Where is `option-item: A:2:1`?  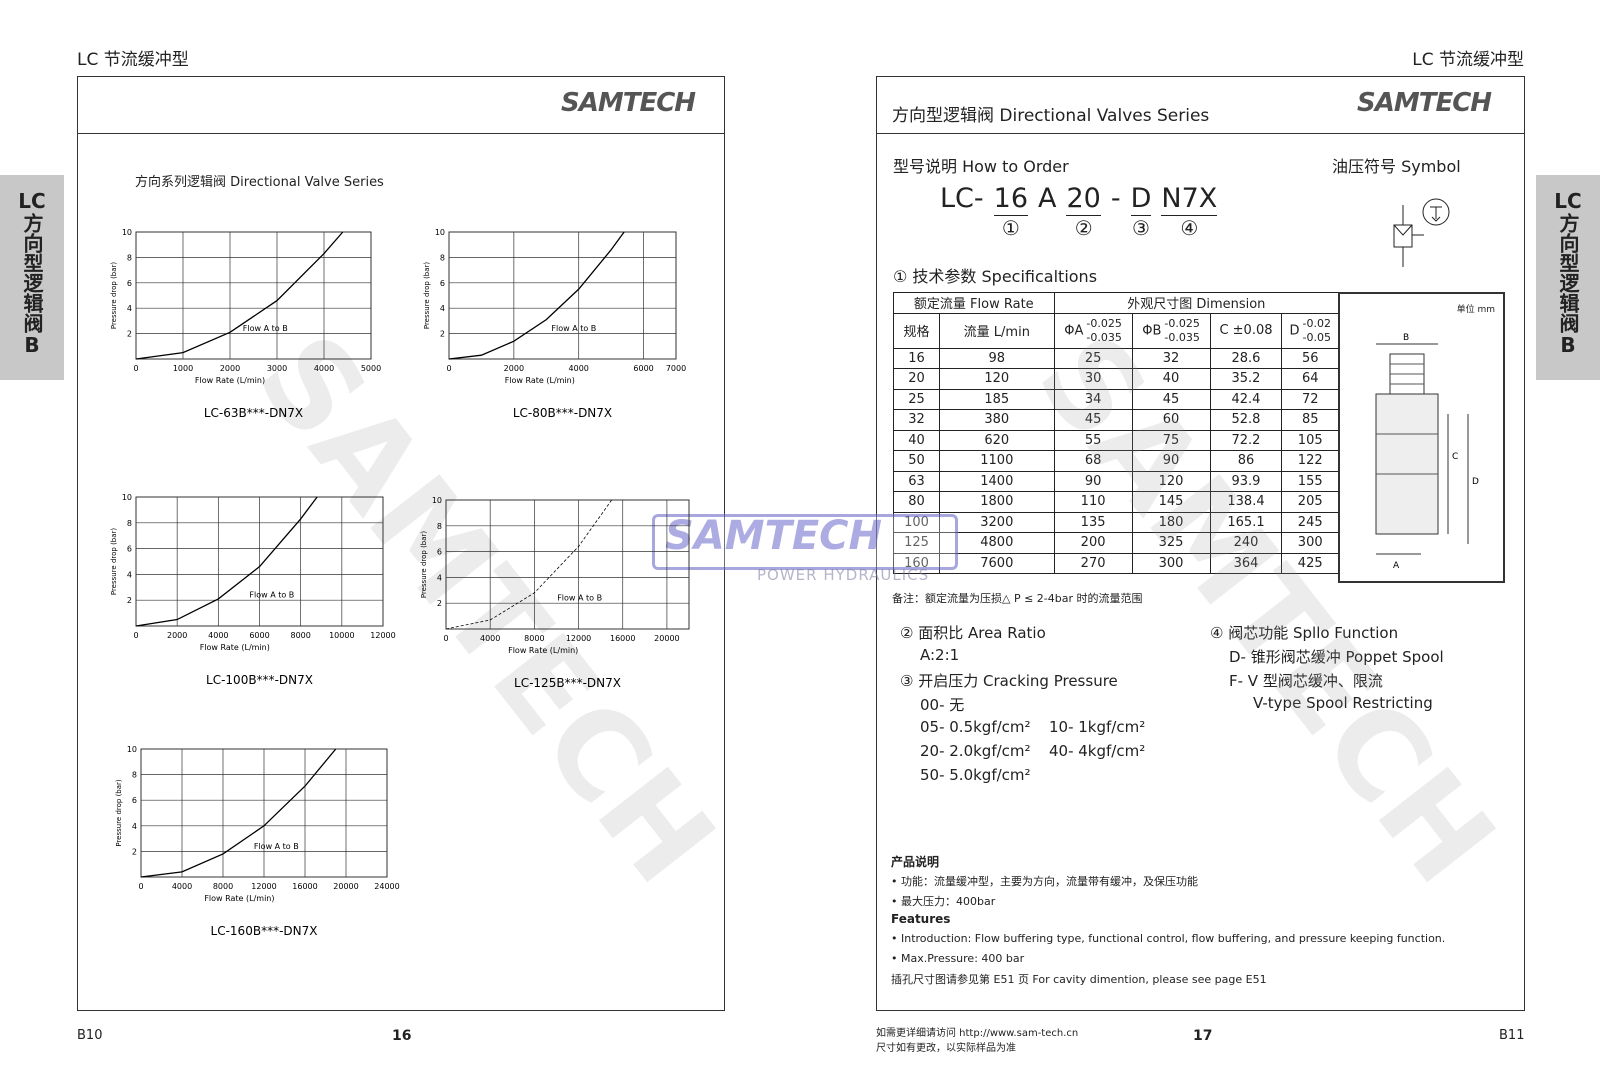
option-item: A:2:1 is located at coordinates (940, 655).